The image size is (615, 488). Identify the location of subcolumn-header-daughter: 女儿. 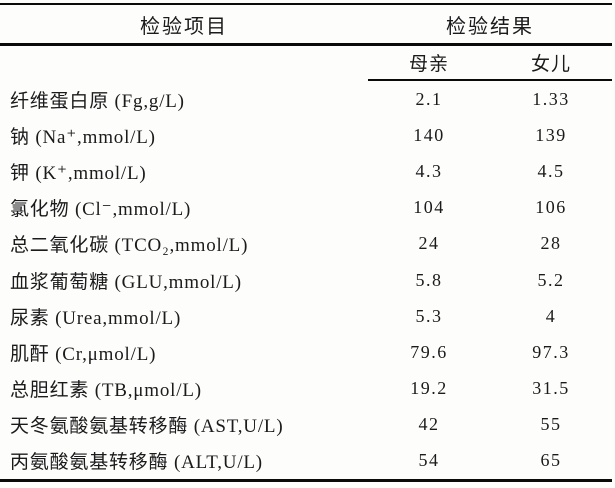
(550, 64).